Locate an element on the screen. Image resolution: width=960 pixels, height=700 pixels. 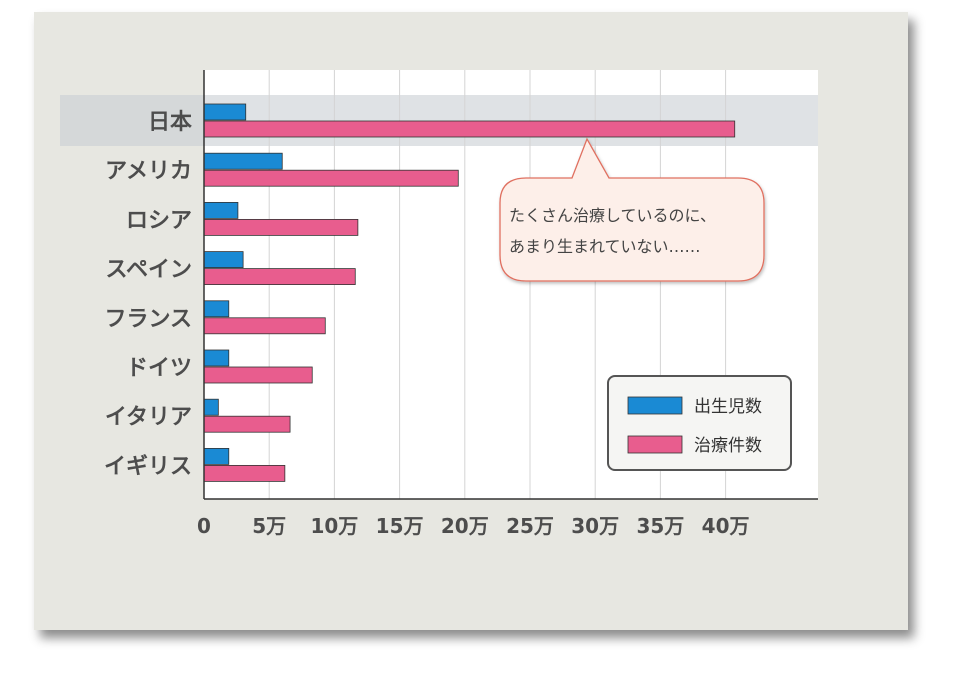
x-tick-label: 40万 is located at coordinates (726, 526).